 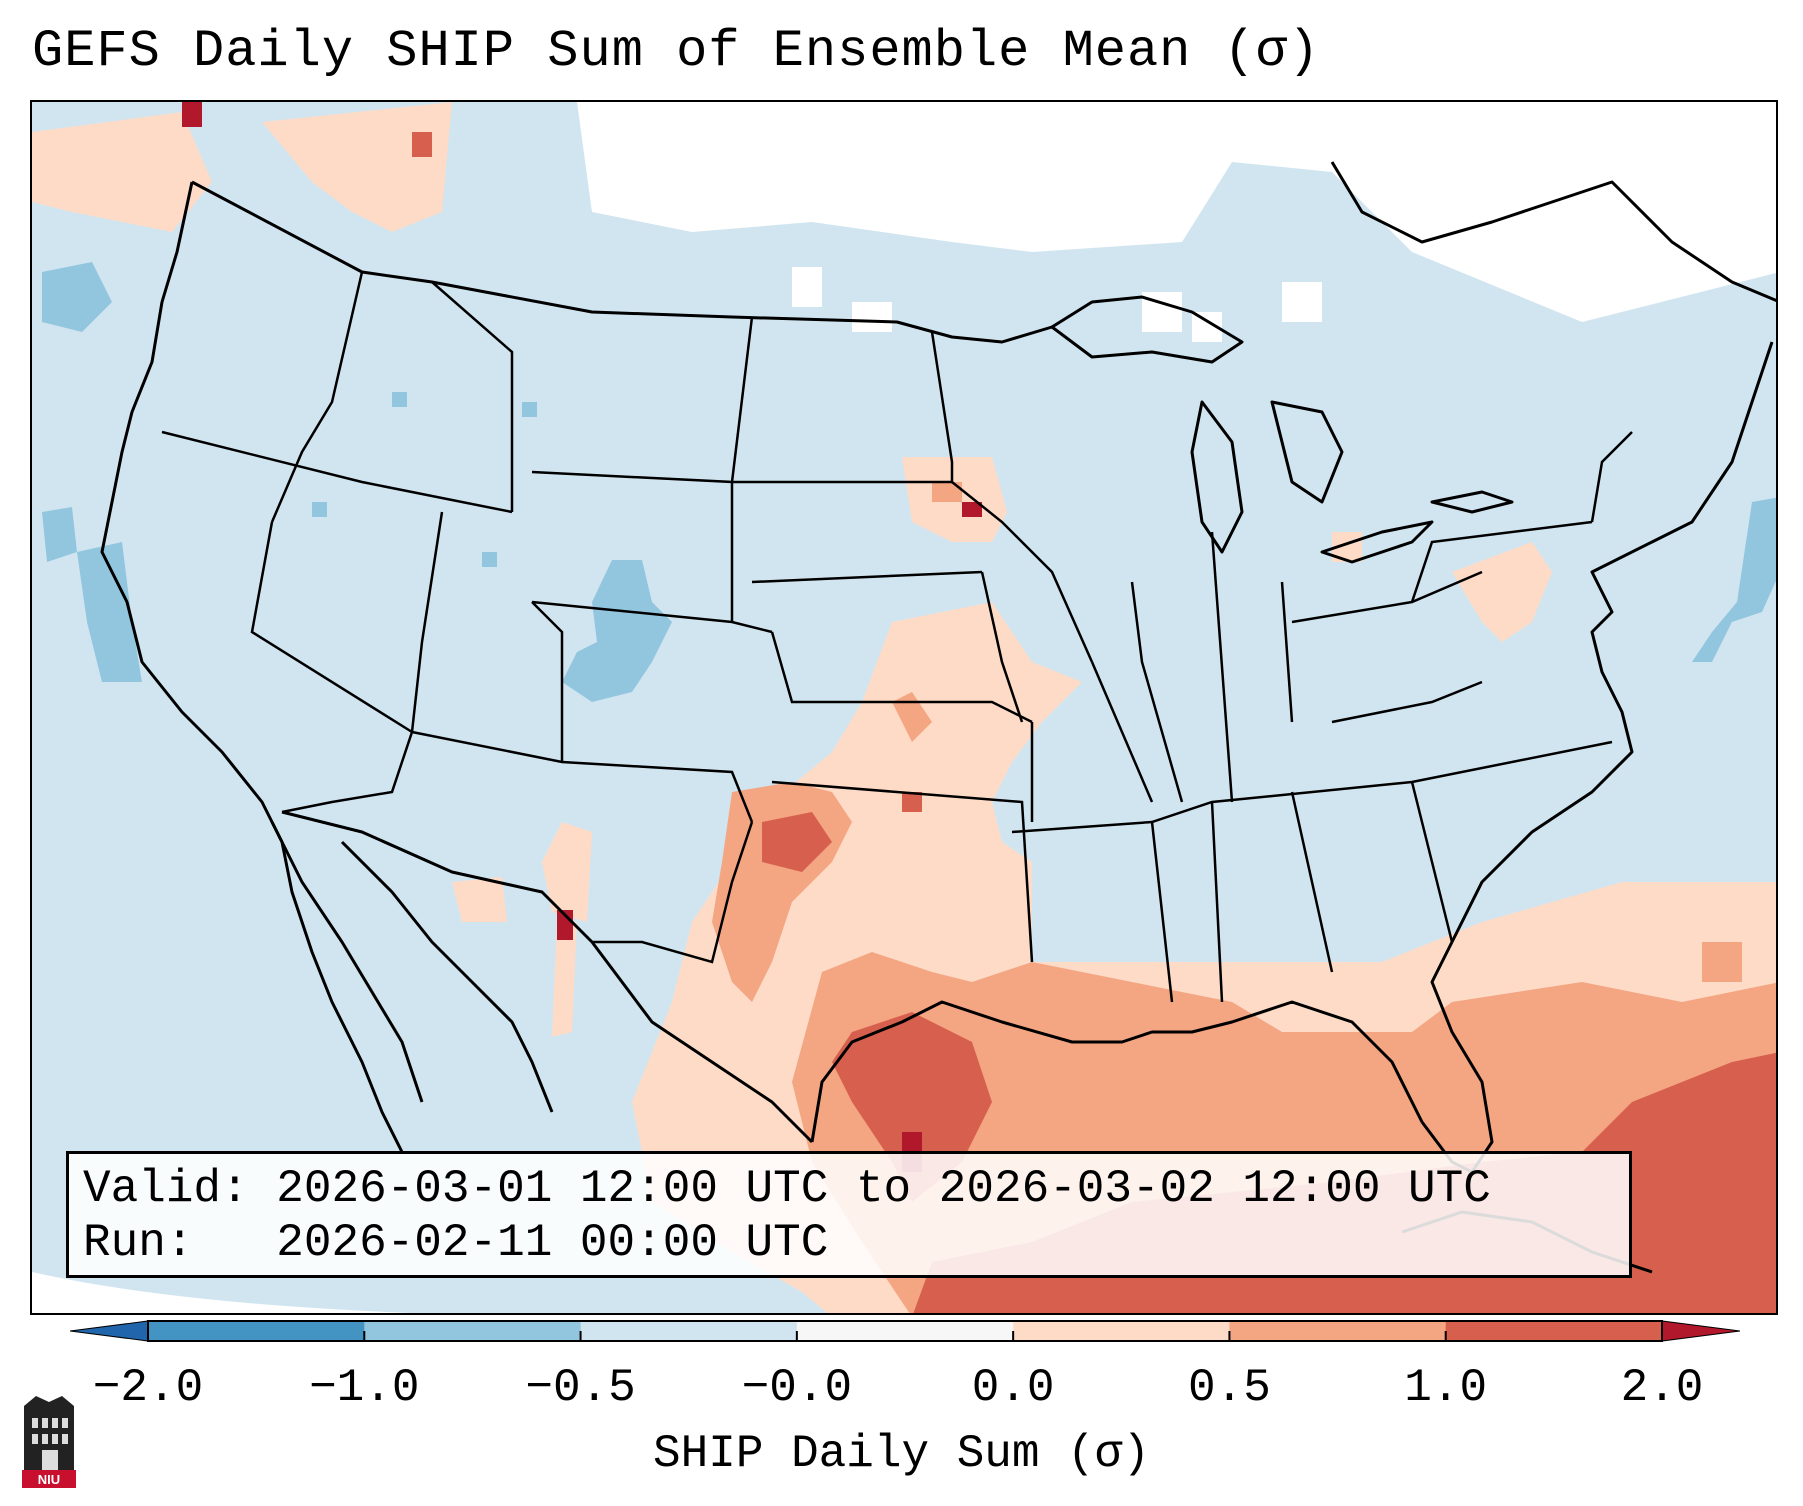 What do you see at coordinates (676, 51) in the screenshot?
I see `map-title: GEFS Daily SHIP Sum of Ensemble Mean (σ)` at bounding box center [676, 51].